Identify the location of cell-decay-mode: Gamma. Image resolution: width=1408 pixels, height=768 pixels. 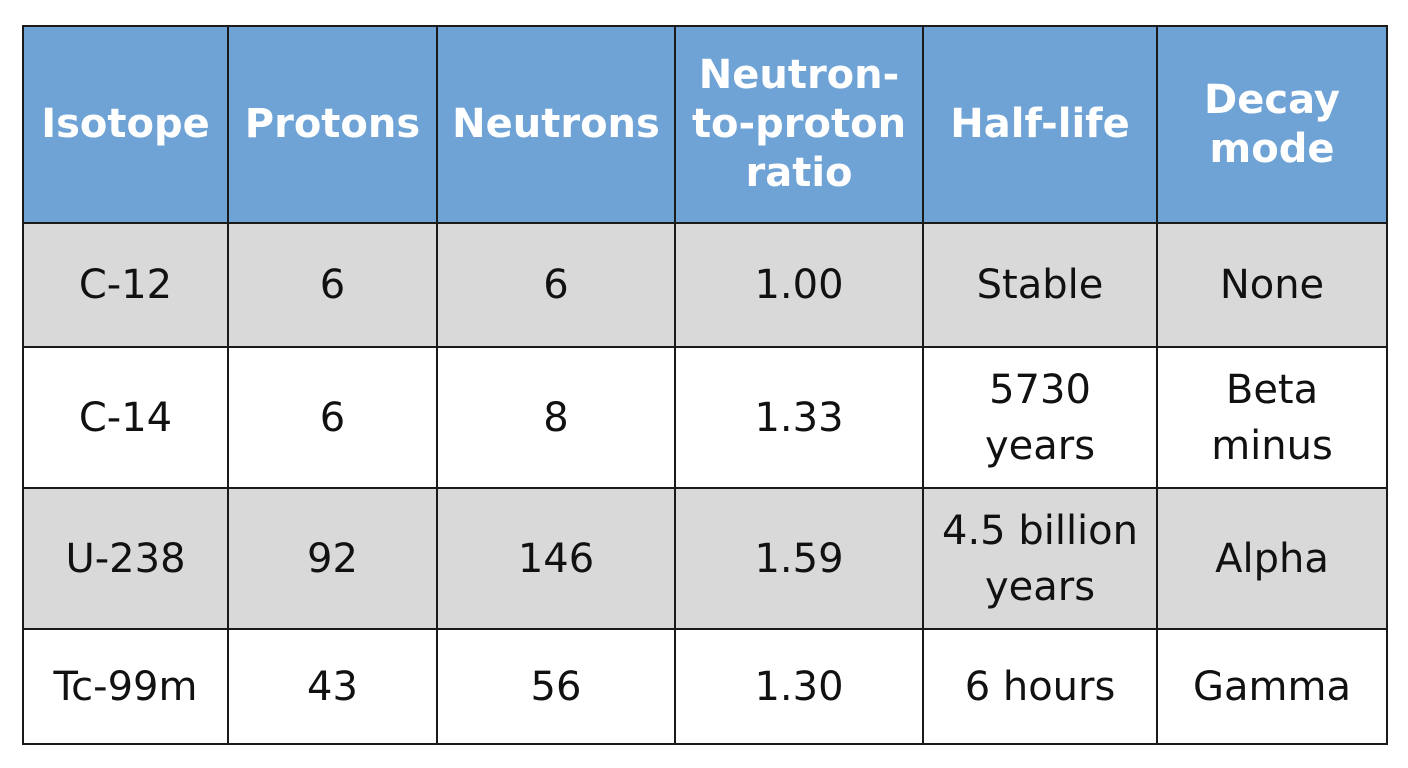
(1272, 686).